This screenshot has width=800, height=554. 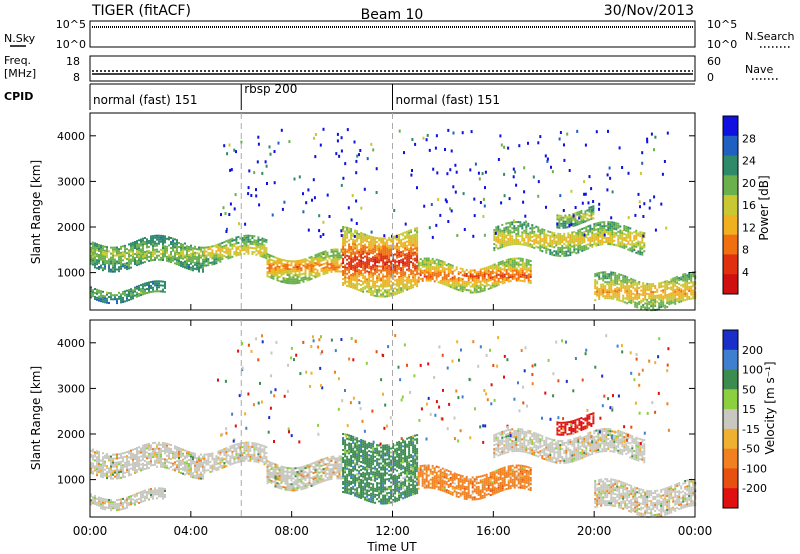 What do you see at coordinates (36, 212) in the screenshot?
I see `power-y-label: Slant Range [km]` at bounding box center [36, 212].